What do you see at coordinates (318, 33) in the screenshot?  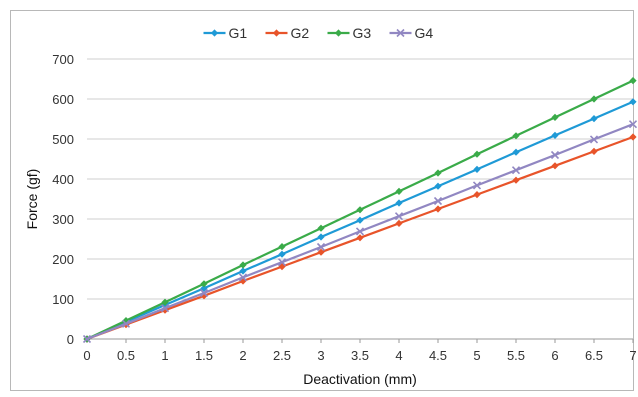 I see `legend: G1 G2 G3 G4` at bounding box center [318, 33].